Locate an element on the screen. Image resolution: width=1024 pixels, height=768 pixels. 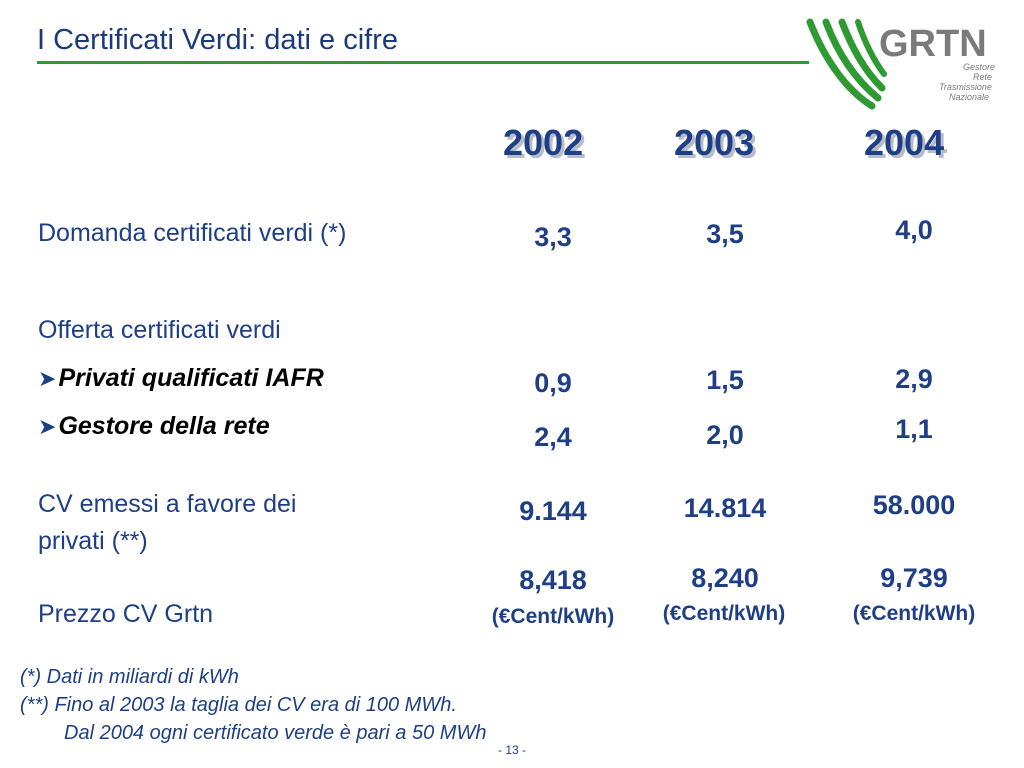
row-label-offerta: Offerta certificati verdi is located at coordinates (159, 330).